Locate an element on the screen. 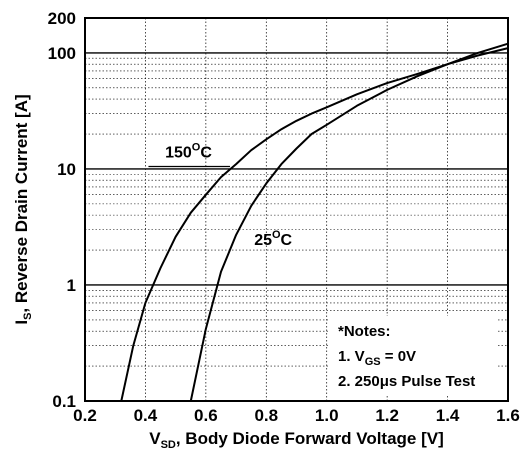 This screenshot has height=459, width=526. curve-label-150c: 150OC is located at coordinates (188, 152).